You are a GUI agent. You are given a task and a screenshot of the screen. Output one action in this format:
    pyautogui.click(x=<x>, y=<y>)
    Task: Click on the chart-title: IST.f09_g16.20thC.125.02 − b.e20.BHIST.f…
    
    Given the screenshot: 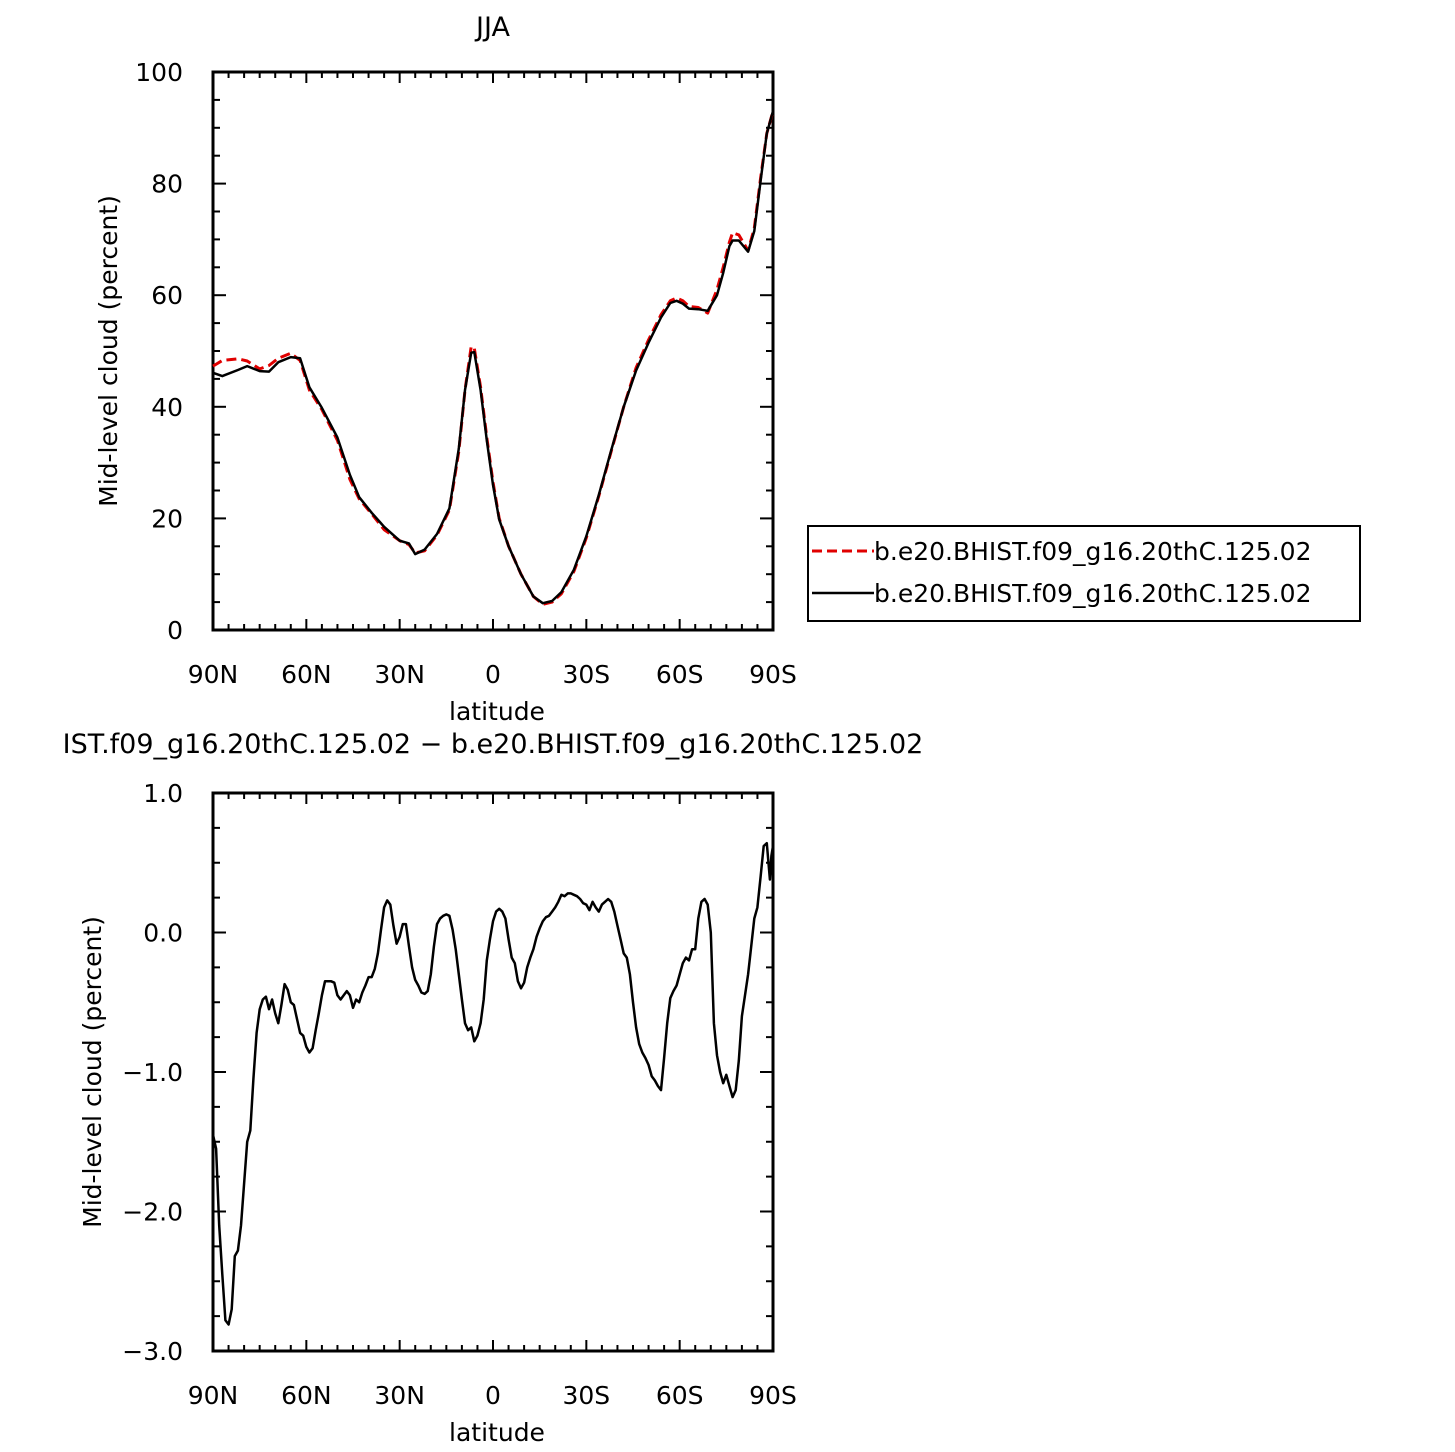 What is the action you would take?
    pyautogui.click(x=493, y=744)
    